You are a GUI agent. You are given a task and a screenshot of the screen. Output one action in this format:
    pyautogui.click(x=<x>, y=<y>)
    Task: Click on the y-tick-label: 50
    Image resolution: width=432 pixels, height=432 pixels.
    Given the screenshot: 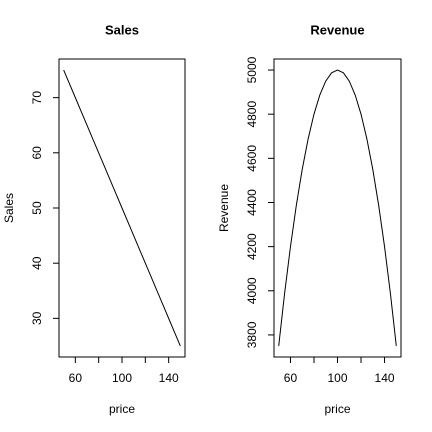 What is the action you would take?
    pyautogui.click(x=37, y=208)
    